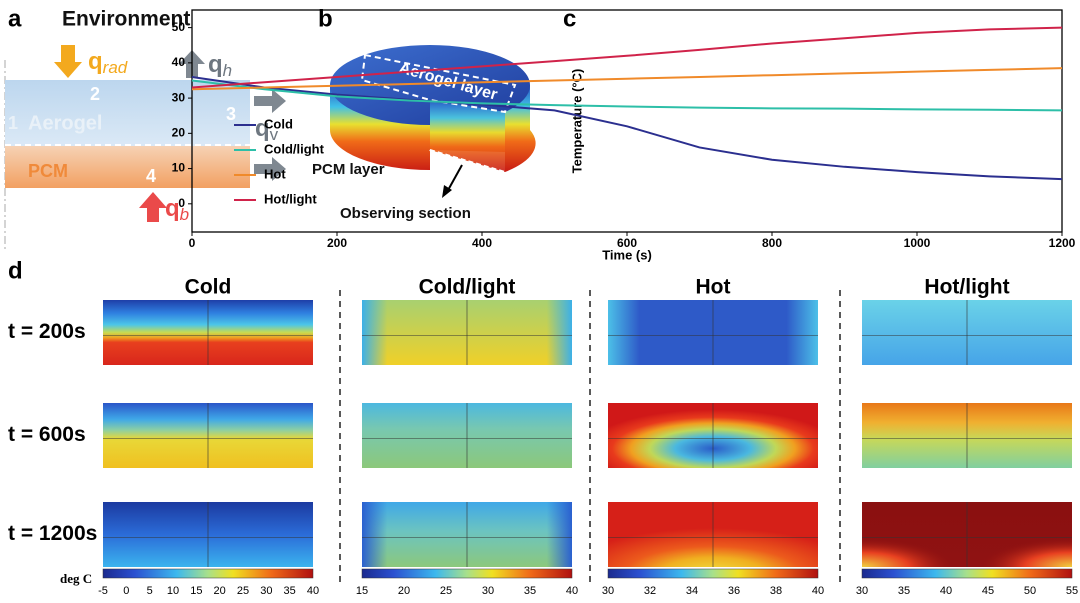 The width and height of the screenshot is (1080, 603). I want to click on column-title: Cold/light, so click(467, 287).